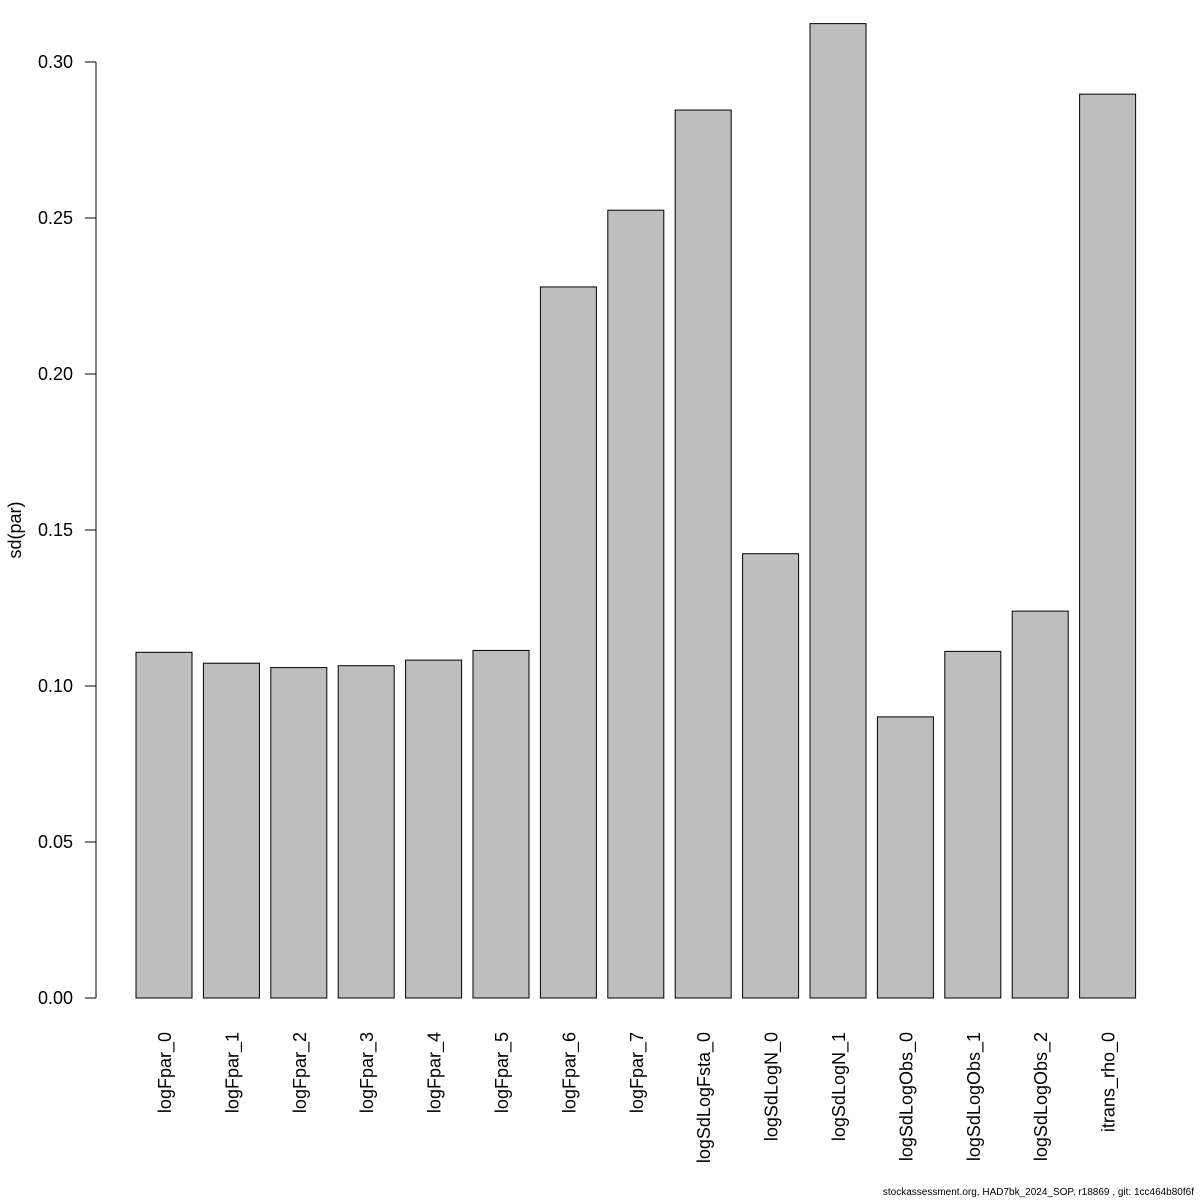  I want to click on x-tick-label: logFpar_4, so click(435, 1072).